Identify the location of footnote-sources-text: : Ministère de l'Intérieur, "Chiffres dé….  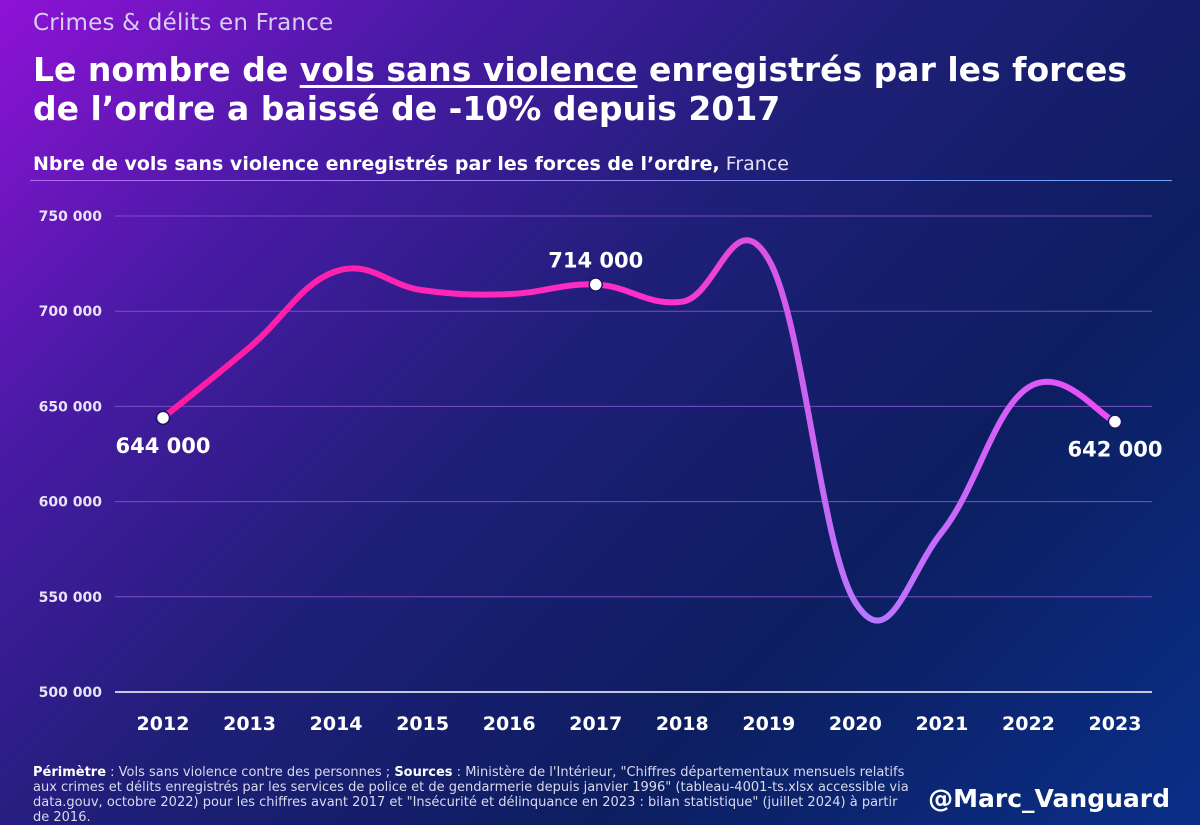
(471, 795).